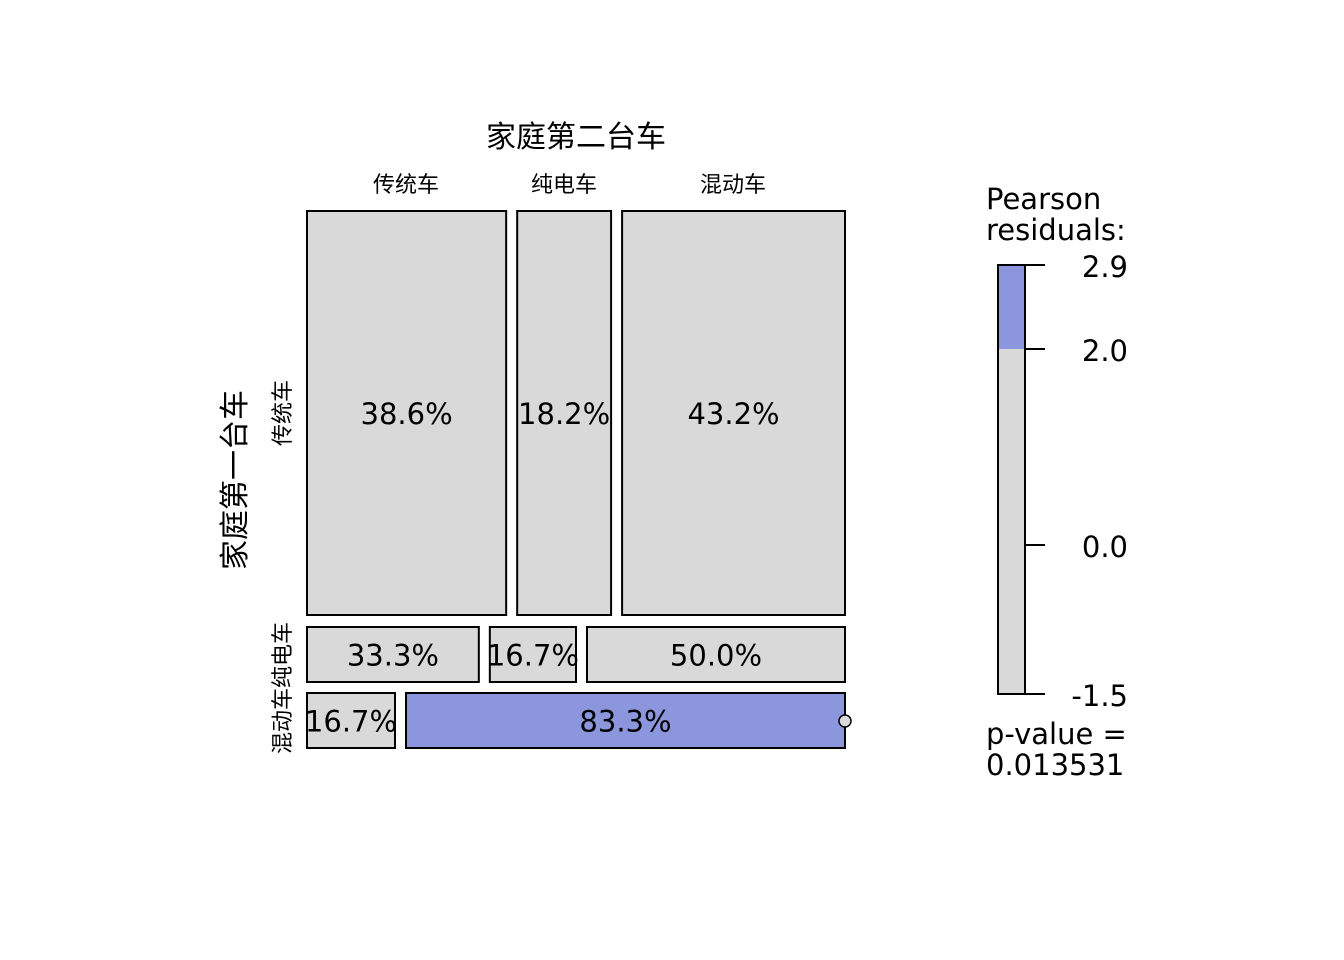 The width and height of the screenshot is (1344, 960). I want to click on mosaic-tile-r2-c0, so click(351, 720).